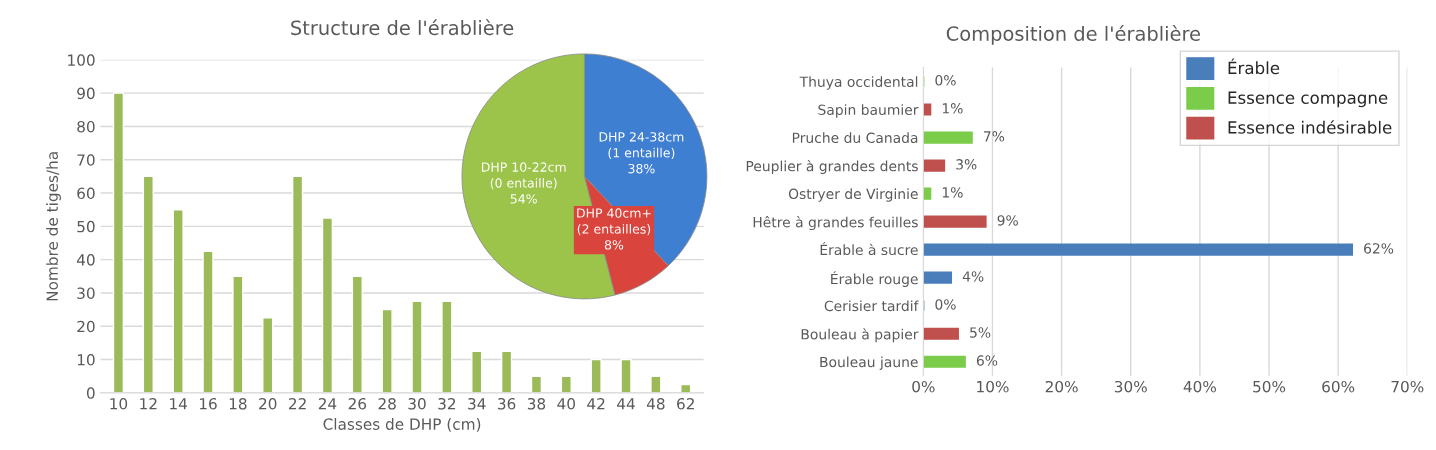 The image size is (1436, 450). I want to click on x-tick-label: 18, so click(238, 403).